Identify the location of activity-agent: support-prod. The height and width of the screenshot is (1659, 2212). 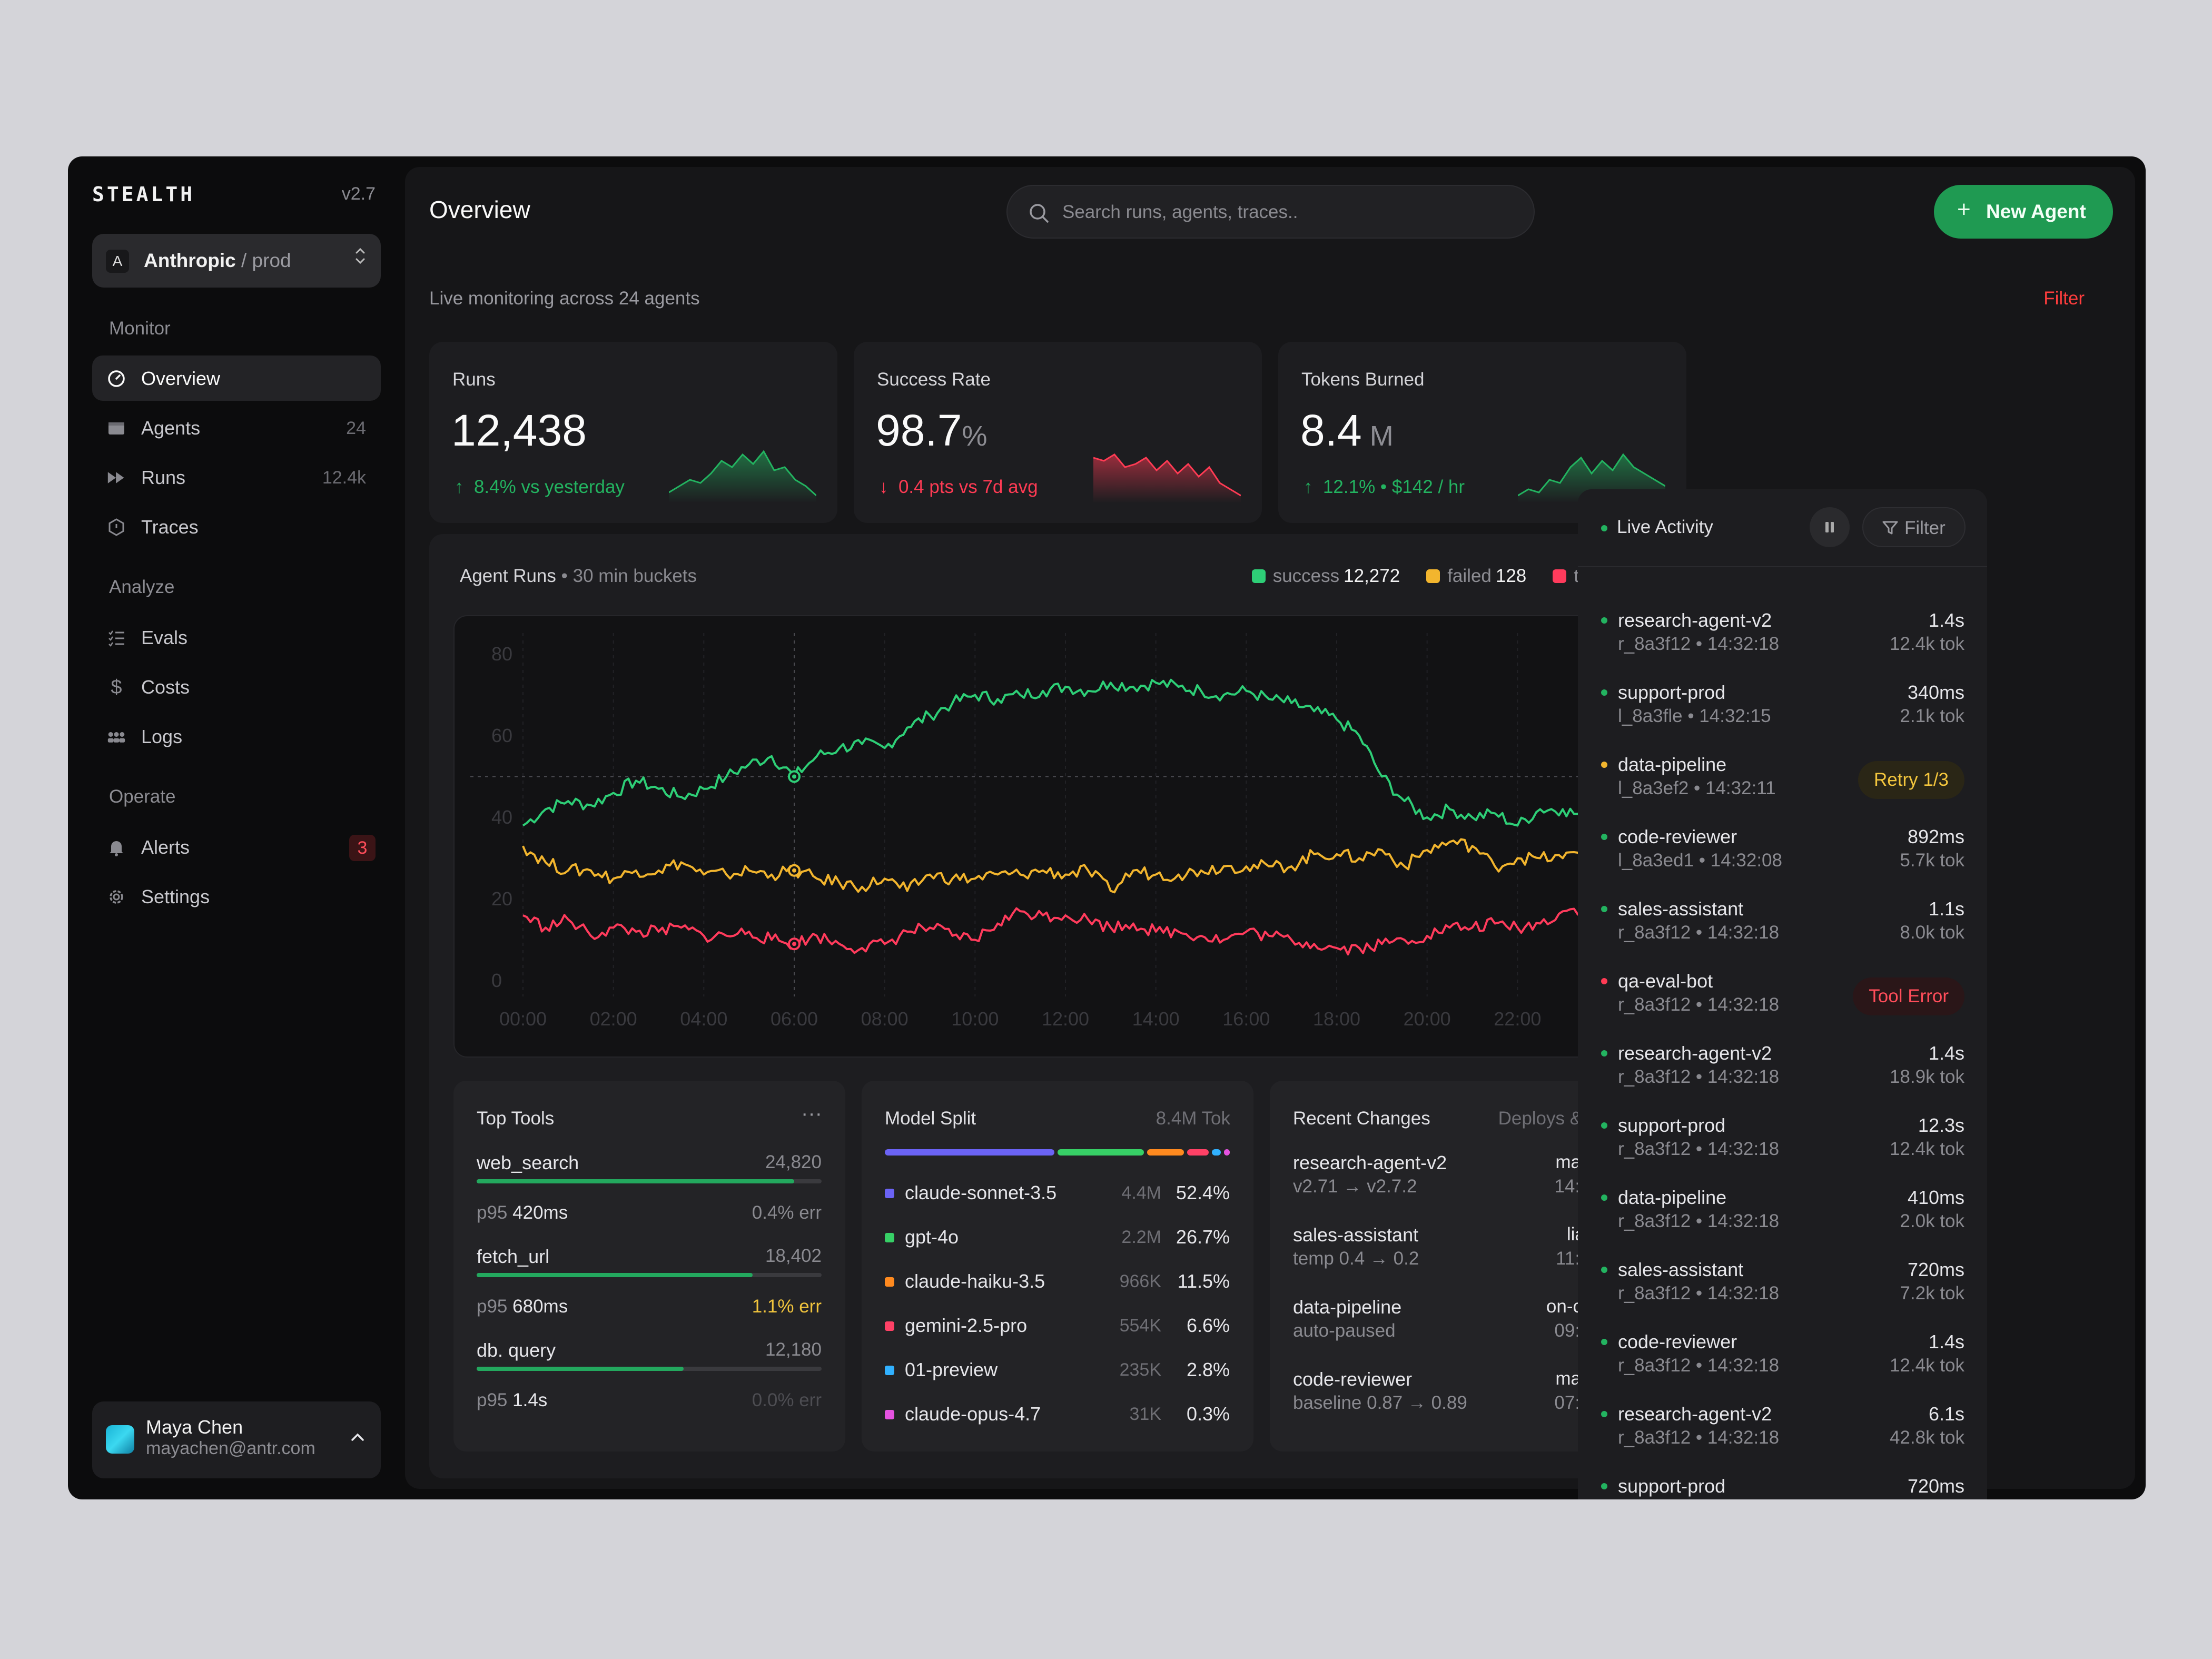
(1672, 1125).